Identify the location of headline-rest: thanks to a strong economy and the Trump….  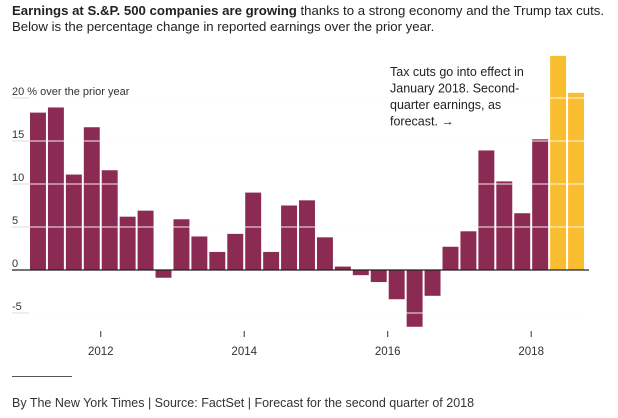
(450, 10).